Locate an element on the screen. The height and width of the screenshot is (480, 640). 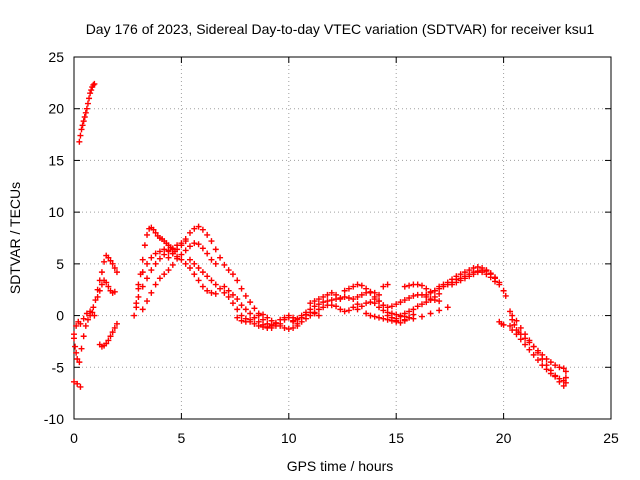
y-tick-label: 10 is located at coordinates (56, 212).